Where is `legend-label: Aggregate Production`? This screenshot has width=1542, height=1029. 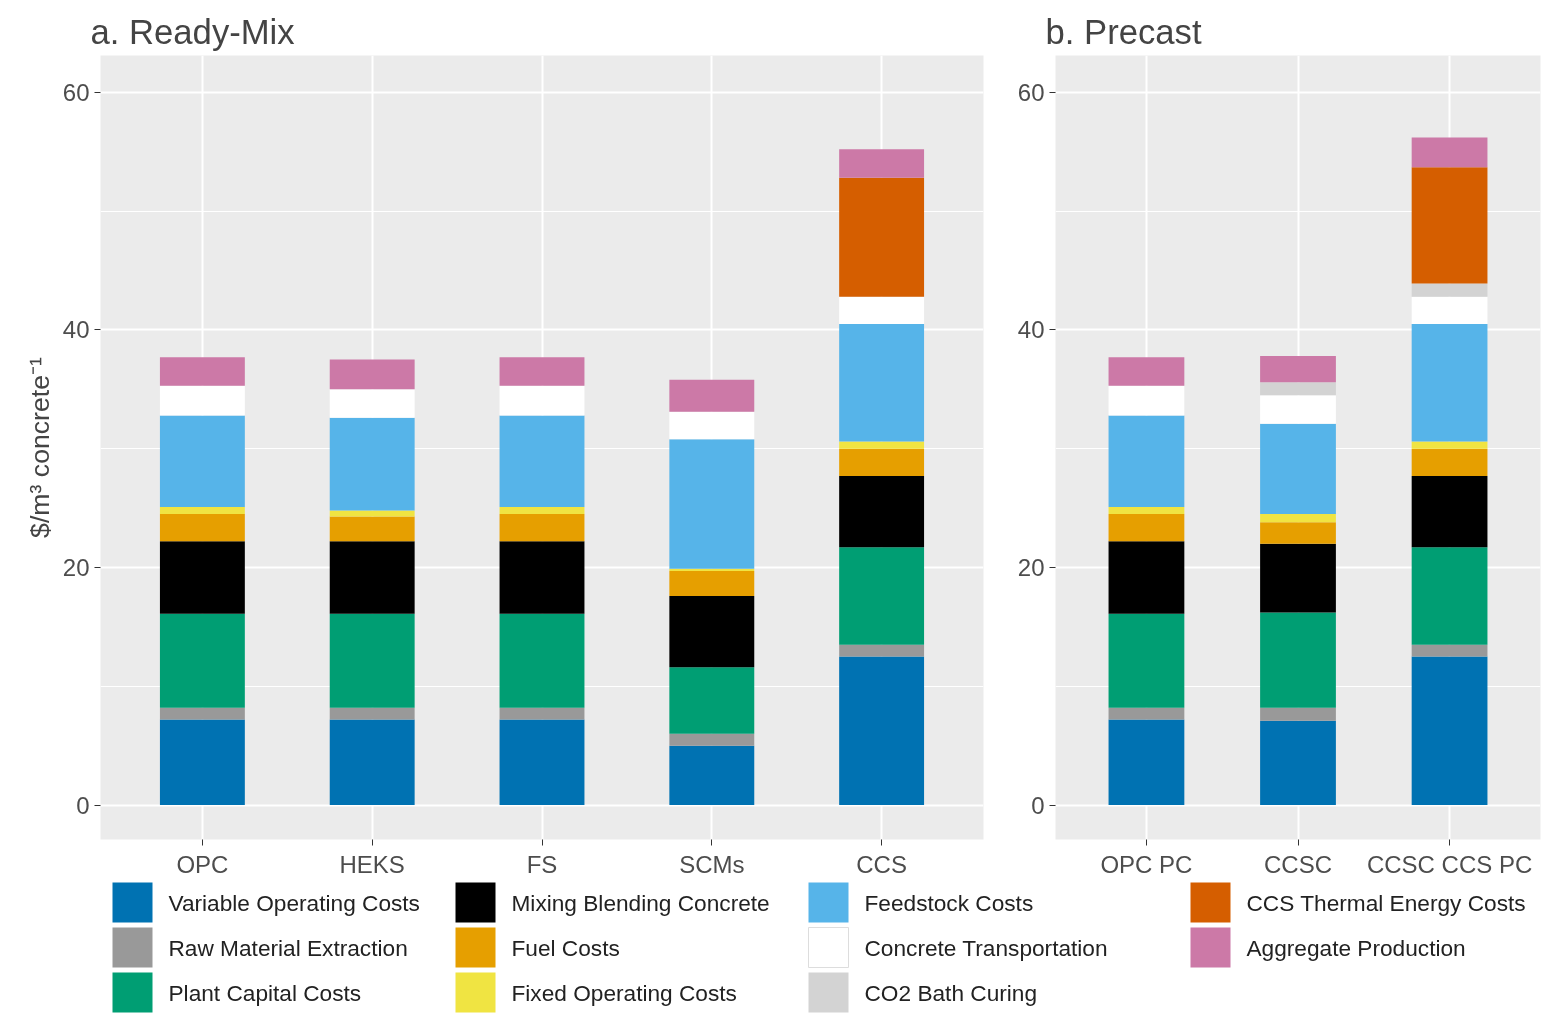 legend-label: Aggregate Production is located at coordinates (1356, 947).